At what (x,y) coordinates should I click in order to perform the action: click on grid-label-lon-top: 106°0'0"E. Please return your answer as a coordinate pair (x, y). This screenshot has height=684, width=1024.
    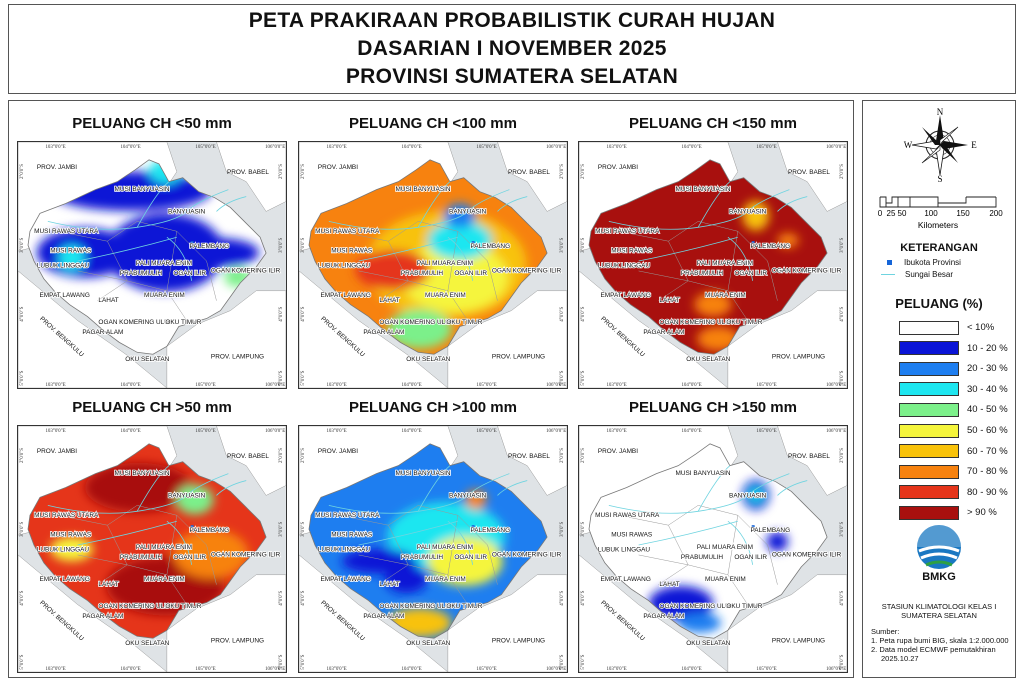
    Looking at the image, I should click on (836, 431).